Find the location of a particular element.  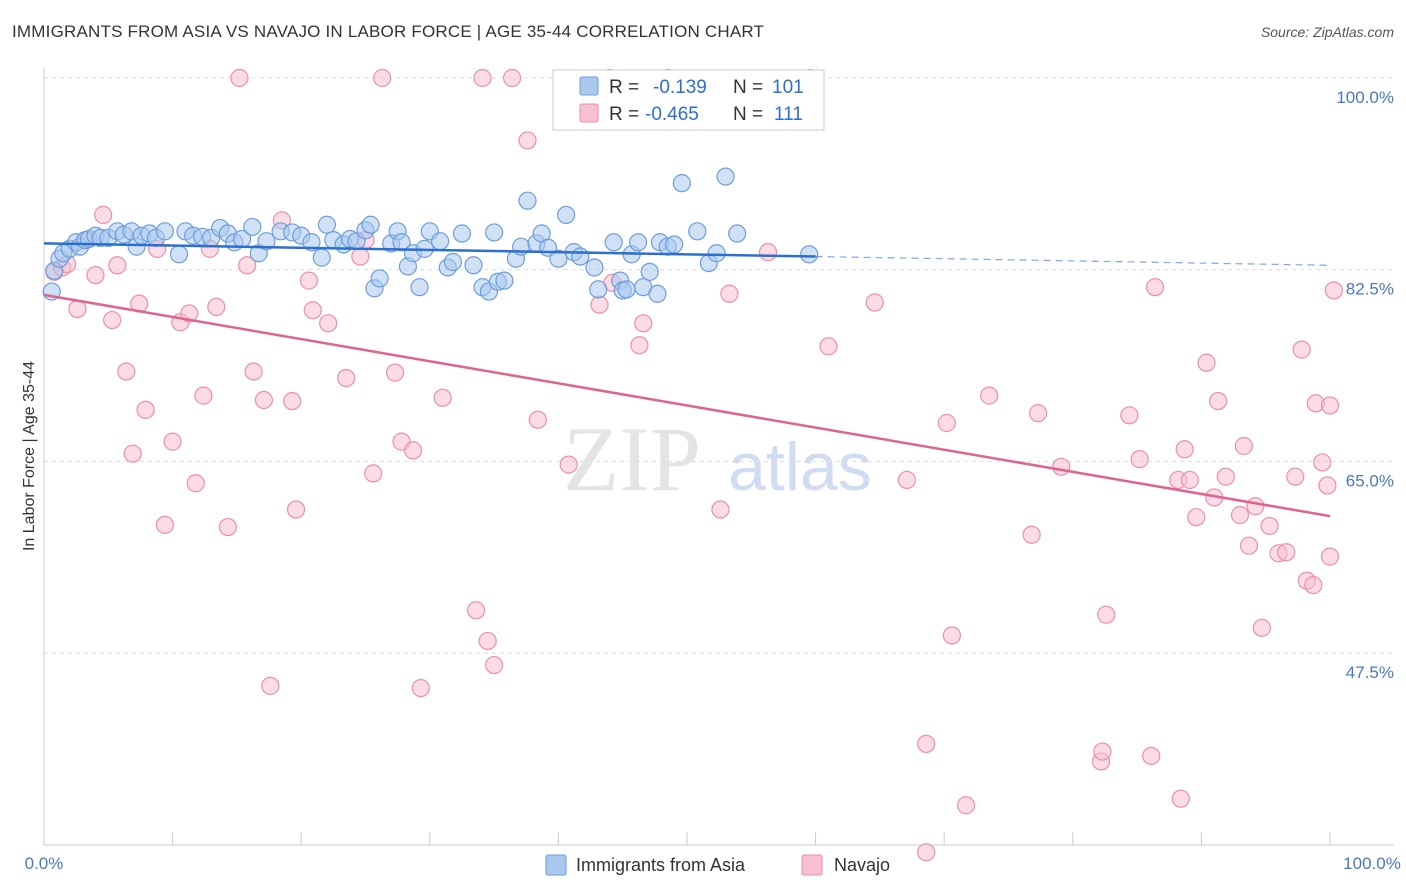

series-immigrants-from-asia is located at coordinates (430, 235).